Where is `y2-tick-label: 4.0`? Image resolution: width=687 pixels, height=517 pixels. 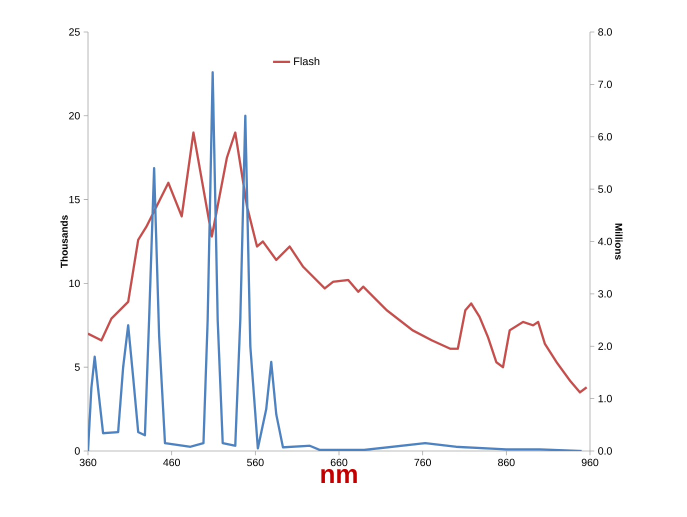
y2-tick-label: 4.0 is located at coordinates (605, 242).